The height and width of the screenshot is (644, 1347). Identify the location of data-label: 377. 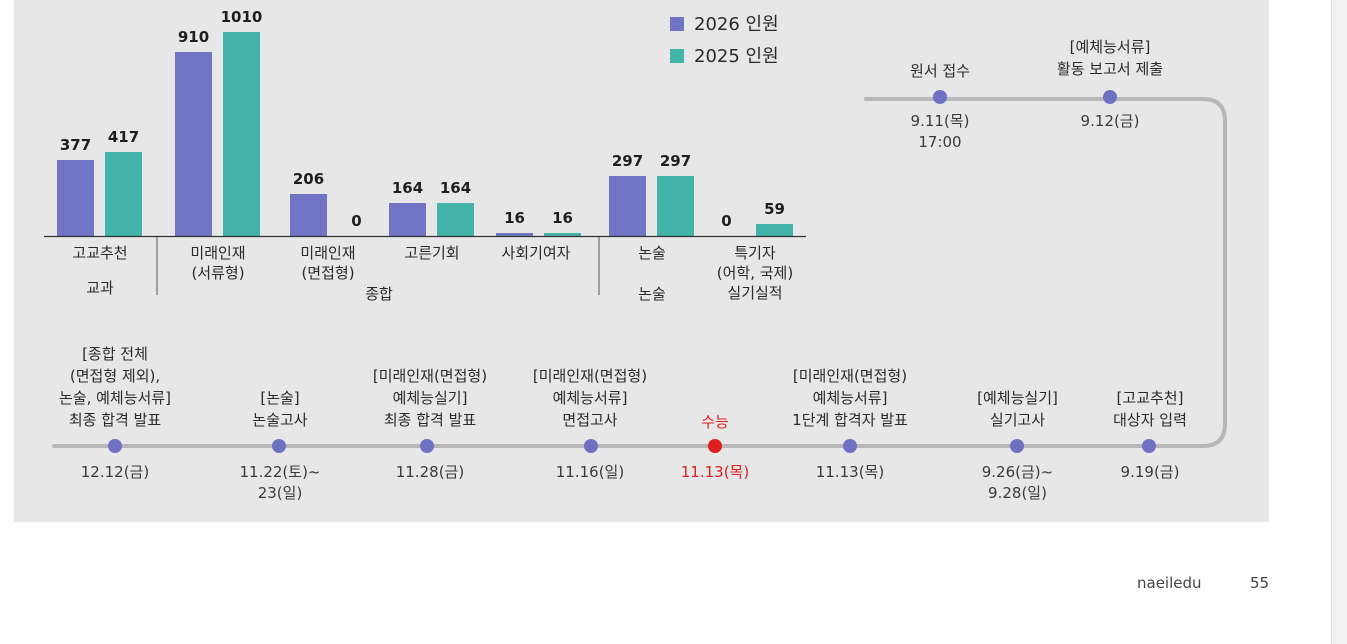
(75, 145).